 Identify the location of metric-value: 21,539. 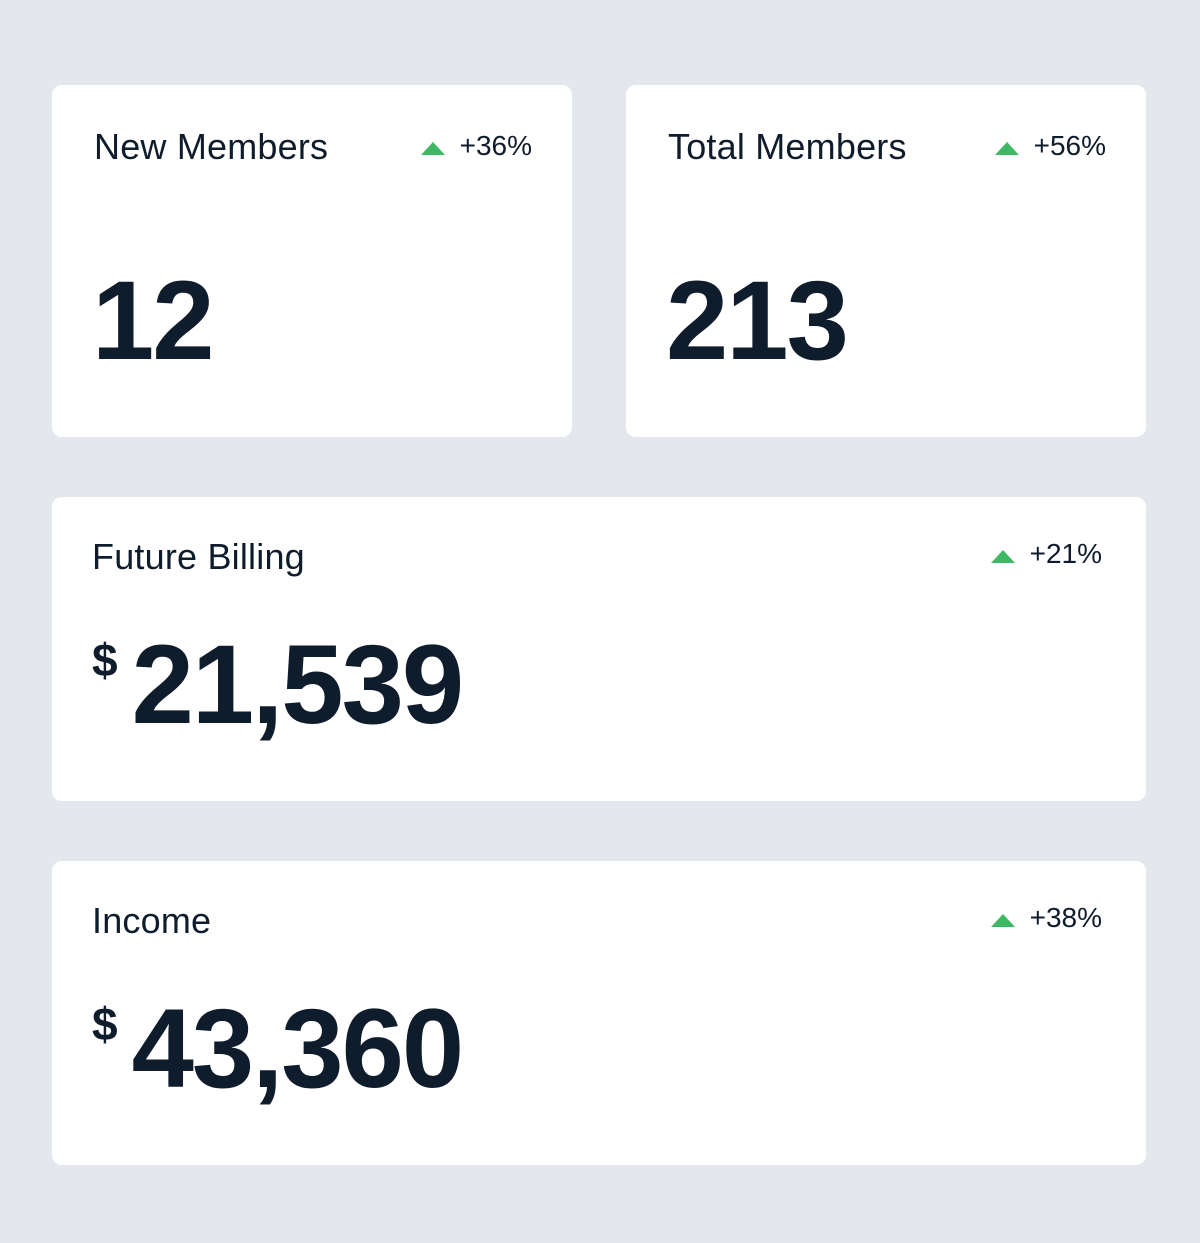
(298, 684).